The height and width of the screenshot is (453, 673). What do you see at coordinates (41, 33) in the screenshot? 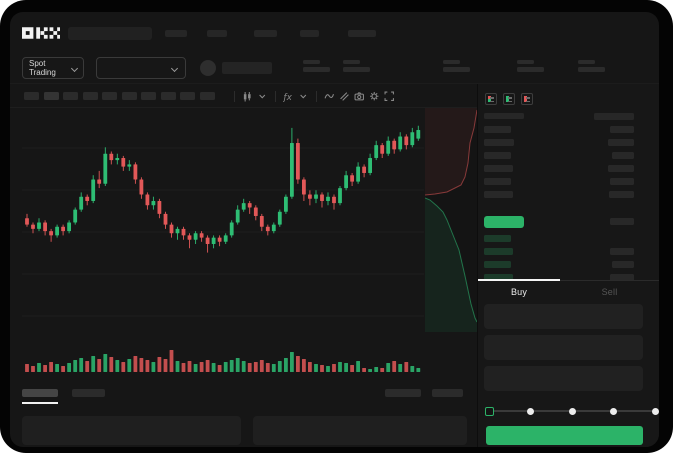
I see `okx-logo` at bounding box center [41, 33].